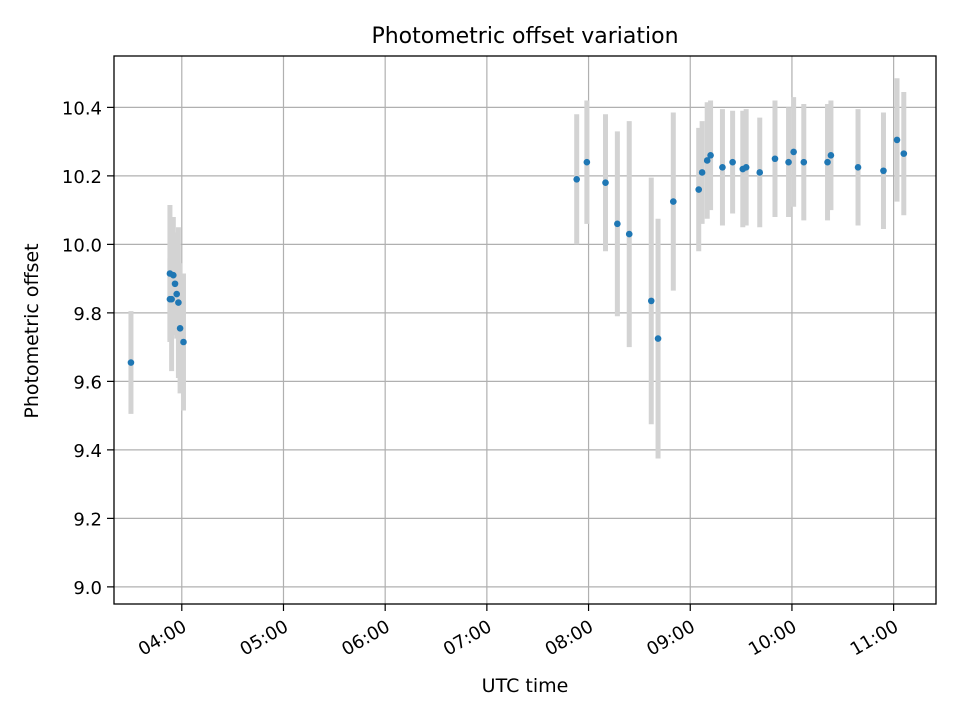 Image resolution: width=960 pixels, height=724 pixels. I want to click on chart-title: Photometric offset variation, so click(524, 36).